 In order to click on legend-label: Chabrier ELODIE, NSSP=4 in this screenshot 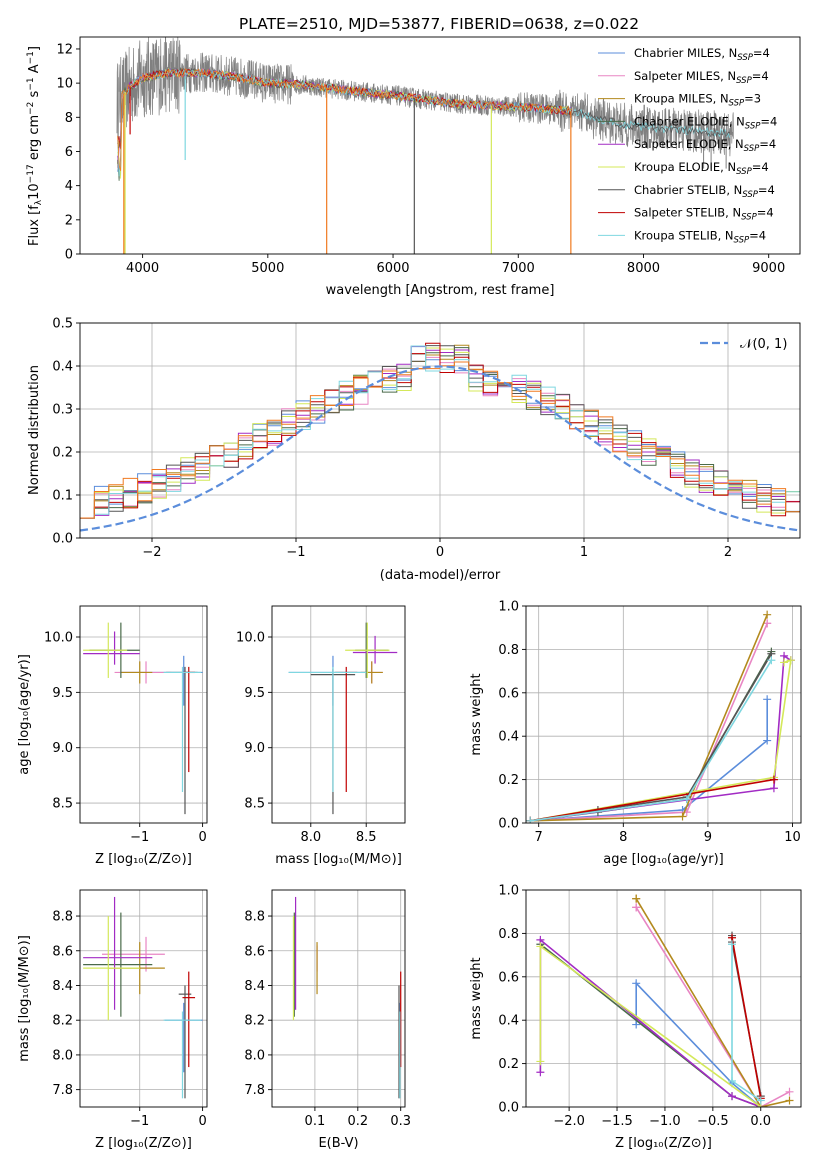, I will do `click(705, 122)`.